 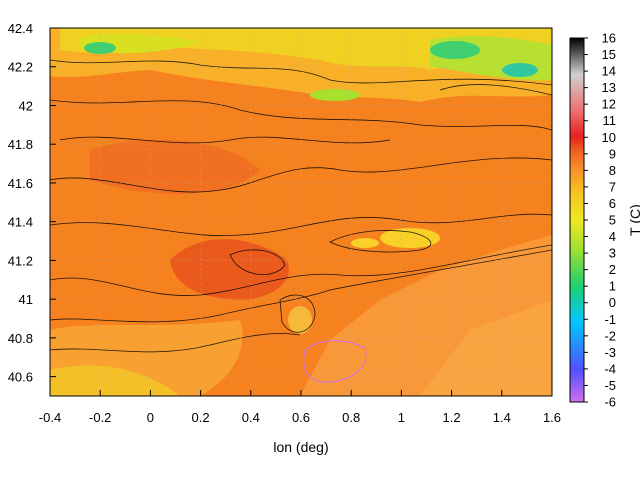 I want to click on y-axis-ticks: 40.6 40.8 41 41.2 41.4 41.6 41.8 42 42.2 42.4, so click(x=32, y=203).